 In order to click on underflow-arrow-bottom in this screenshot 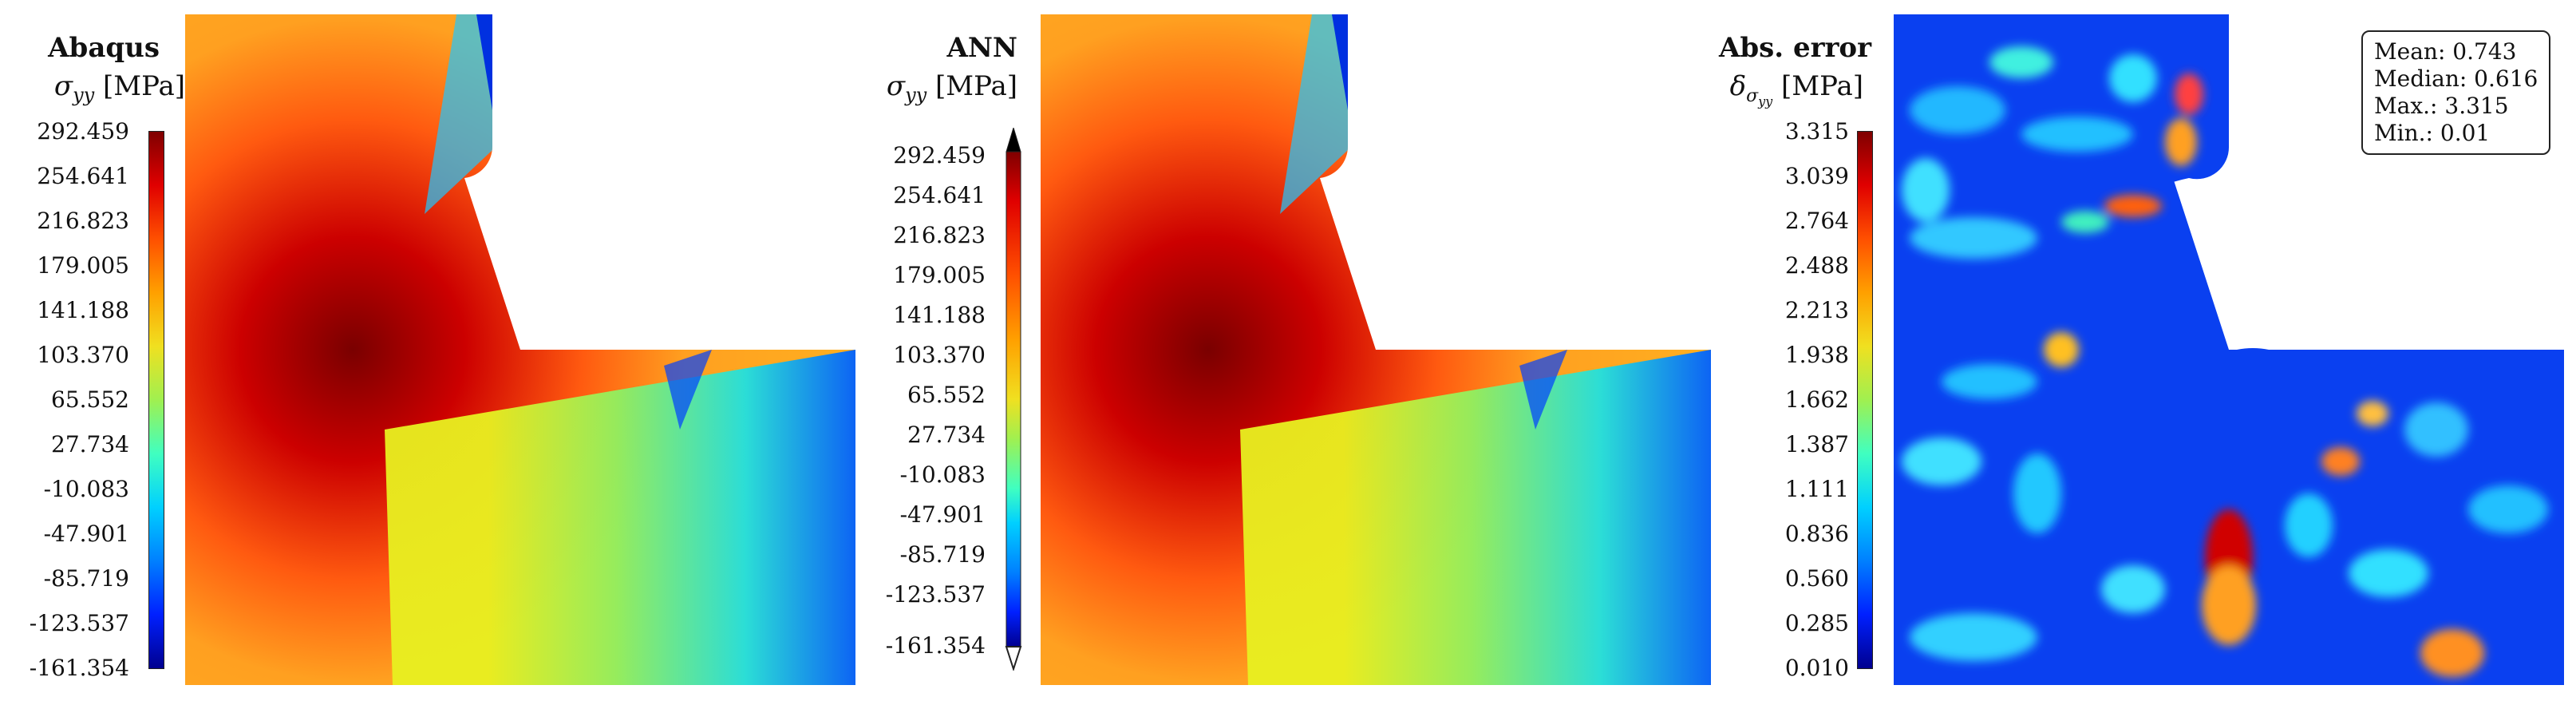, I will do `click(1013, 659)`.